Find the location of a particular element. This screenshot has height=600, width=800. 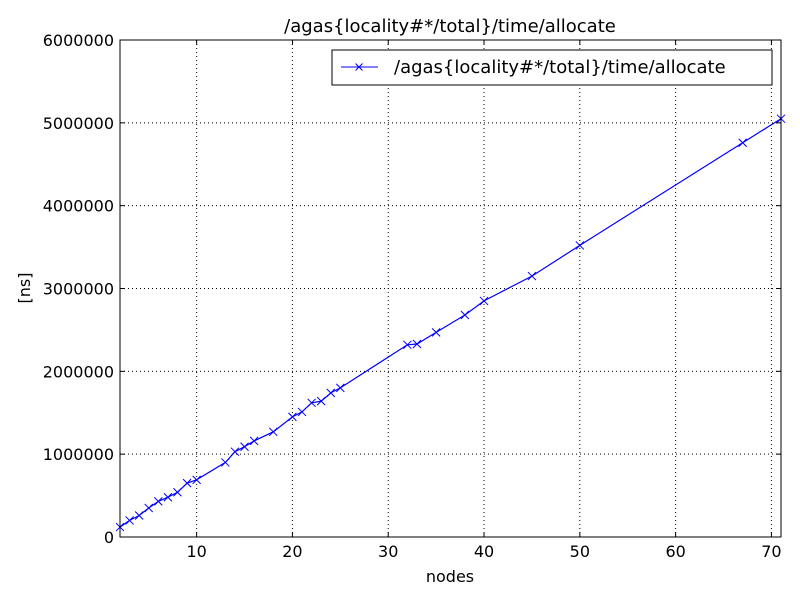

x-tick-label: 50 is located at coordinates (580, 551).